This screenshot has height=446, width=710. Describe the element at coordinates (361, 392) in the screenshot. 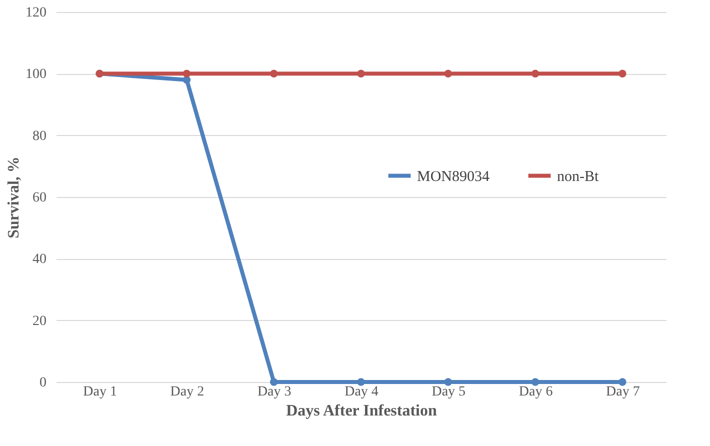

I see `x-tick-label: Day 4` at that location.